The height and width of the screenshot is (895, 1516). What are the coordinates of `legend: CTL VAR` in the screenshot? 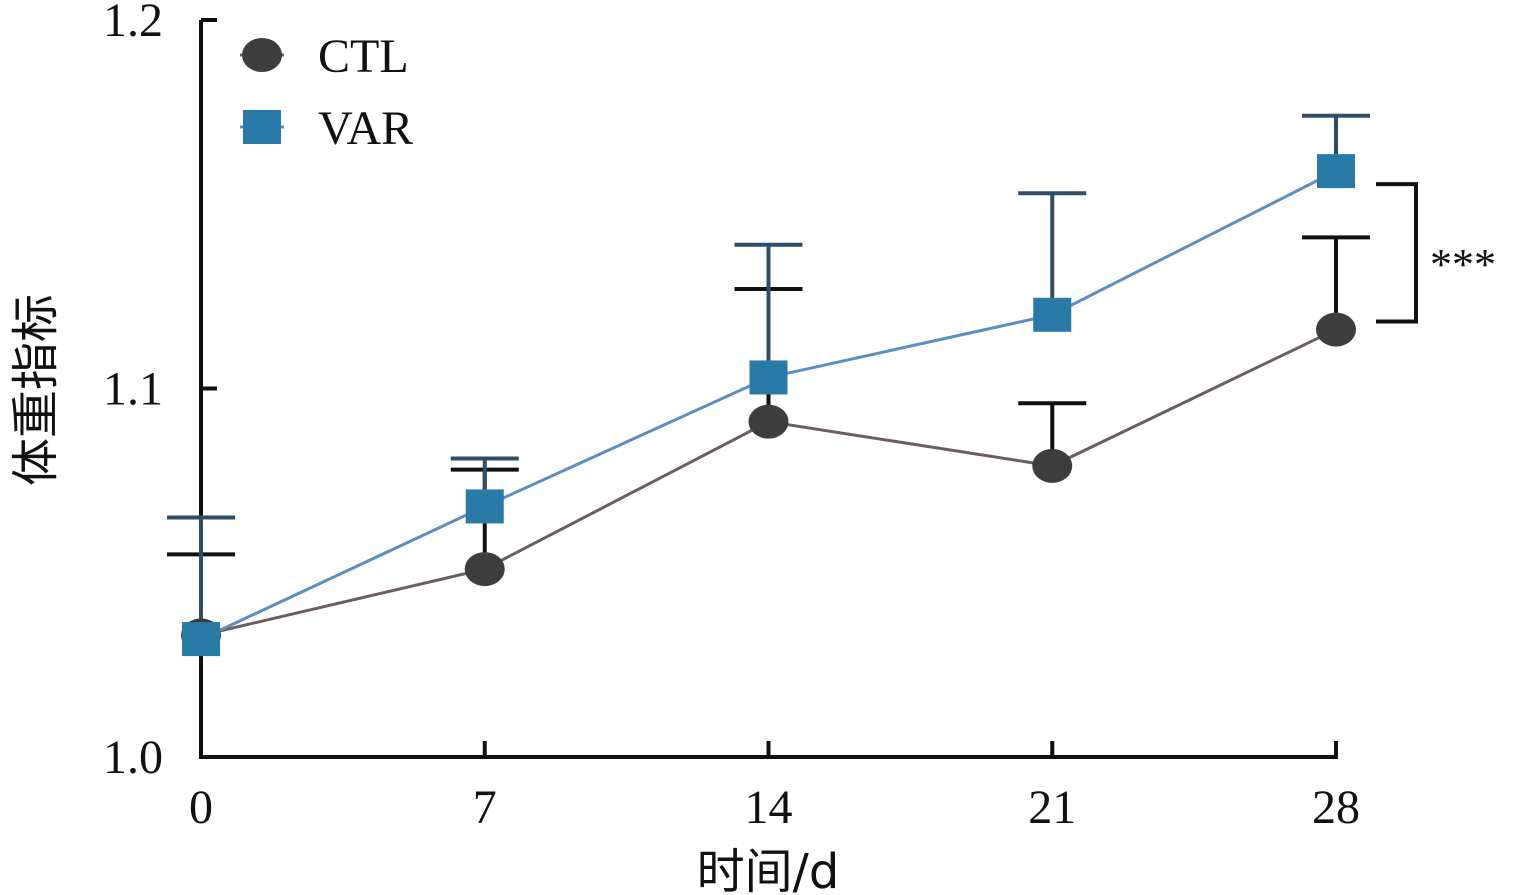 It's located at (326, 92).